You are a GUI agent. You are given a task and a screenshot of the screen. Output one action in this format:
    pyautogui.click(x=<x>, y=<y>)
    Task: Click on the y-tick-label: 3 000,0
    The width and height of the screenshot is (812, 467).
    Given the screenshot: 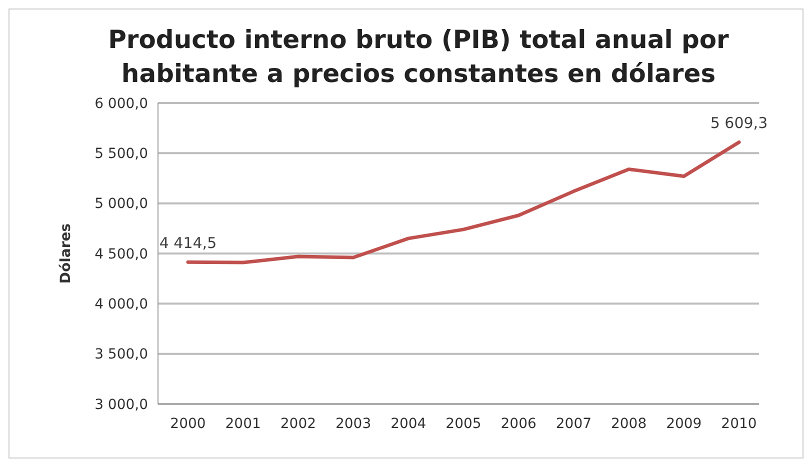 What is the action you would take?
    pyautogui.click(x=121, y=404)
    